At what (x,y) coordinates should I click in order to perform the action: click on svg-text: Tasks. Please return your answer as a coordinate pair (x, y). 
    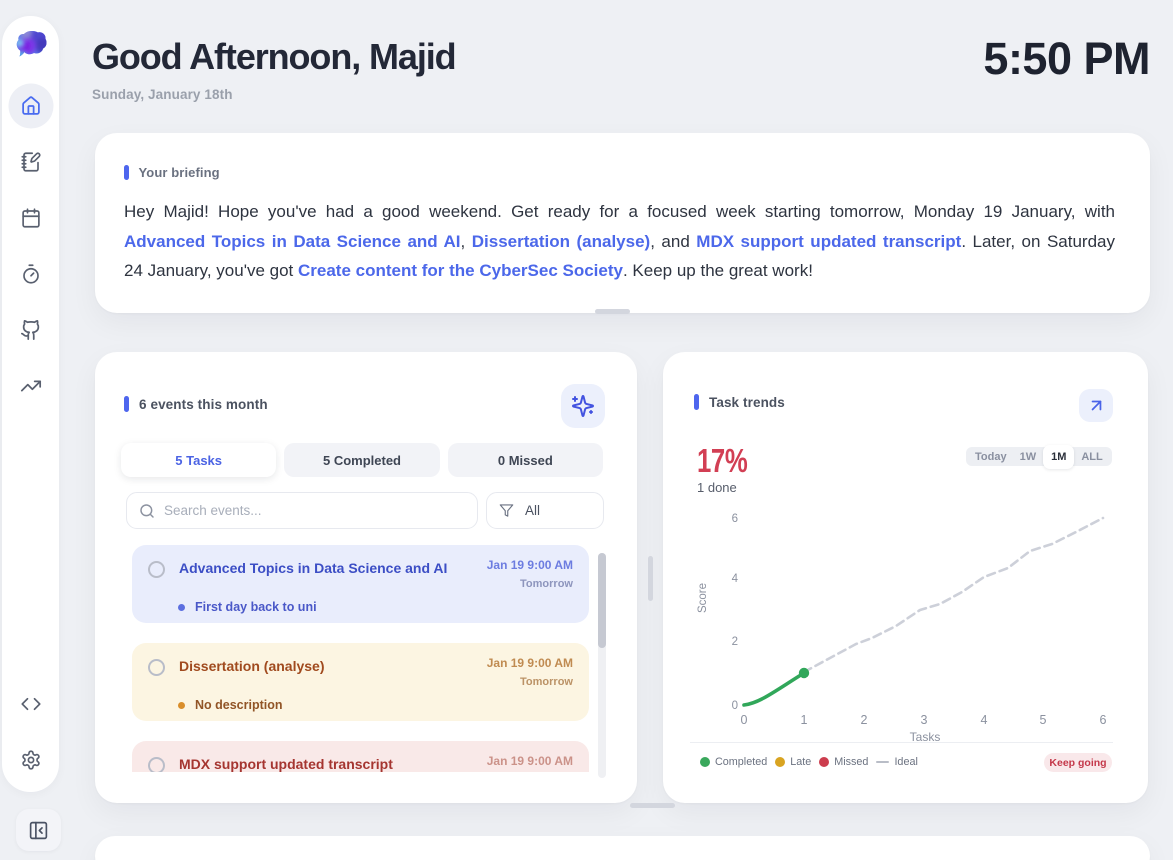
    Looking at the image, I should click on (925, 737).